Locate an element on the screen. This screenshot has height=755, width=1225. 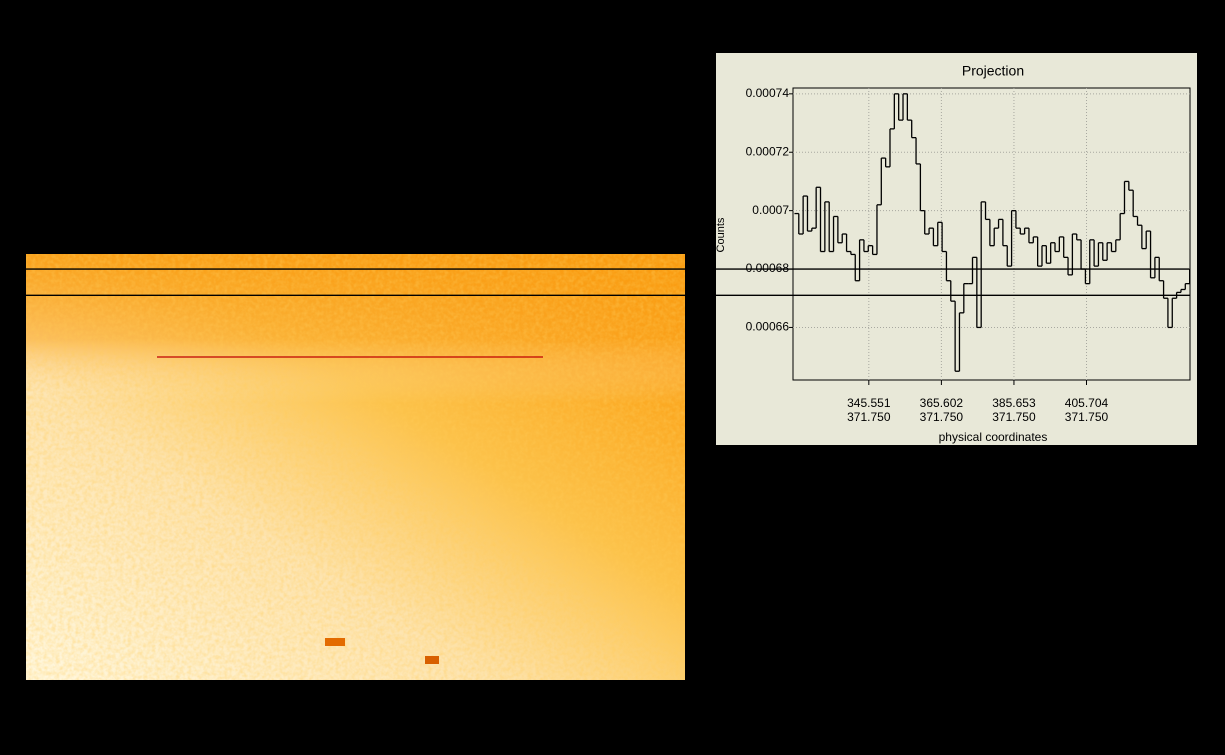
x-tick-label: 345.551 371.750 is located at coordinates (869, 410).